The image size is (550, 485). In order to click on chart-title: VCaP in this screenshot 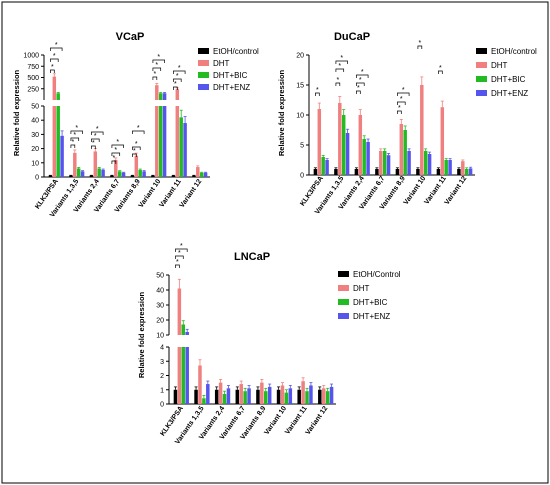, I will do `click(130, 37)`.